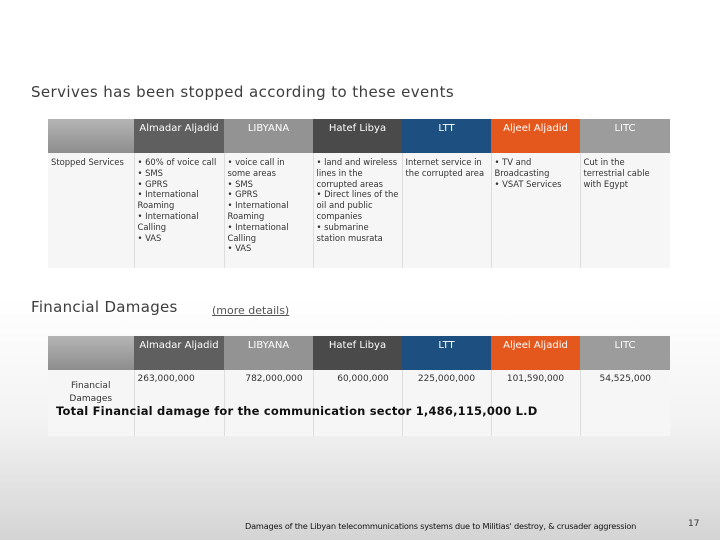 This screenshot has height=540, width=720. Describe the element at coordinates (447, 403) in the screenshot. I see `value-ltt: 225,000,000` at that location.